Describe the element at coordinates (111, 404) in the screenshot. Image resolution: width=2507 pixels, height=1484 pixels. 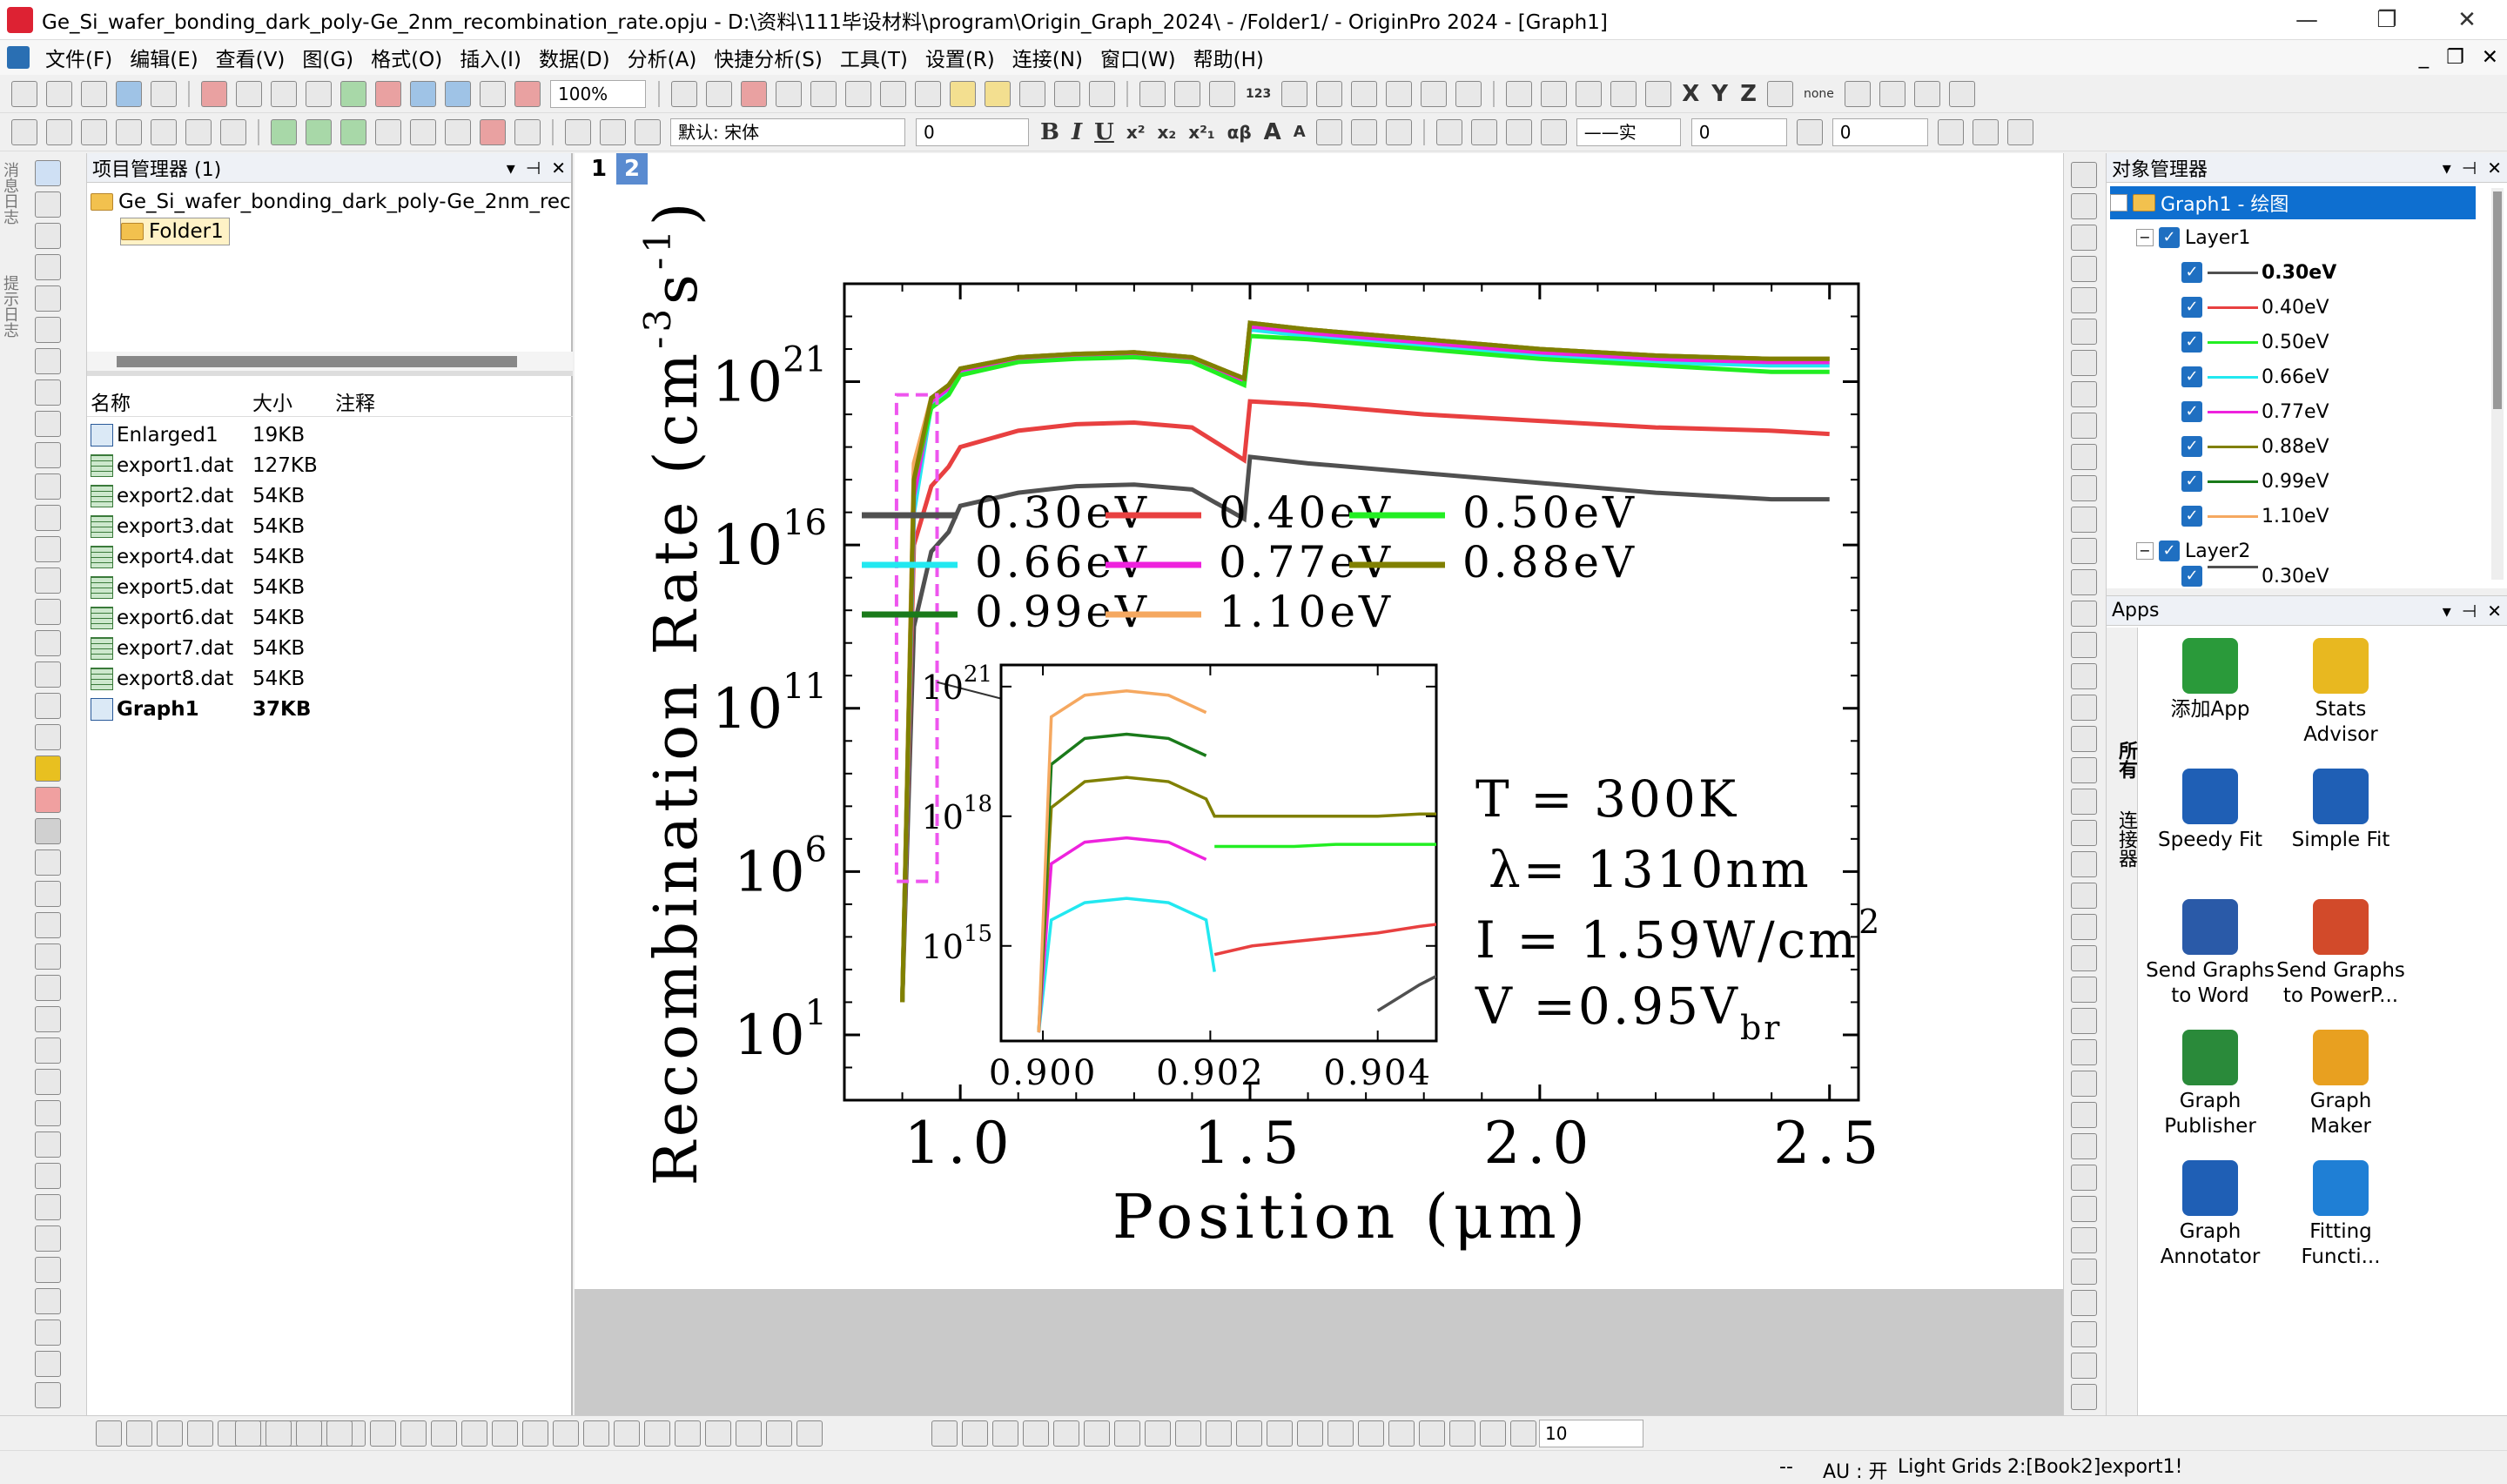
I see `col-name: 名称` at that location.